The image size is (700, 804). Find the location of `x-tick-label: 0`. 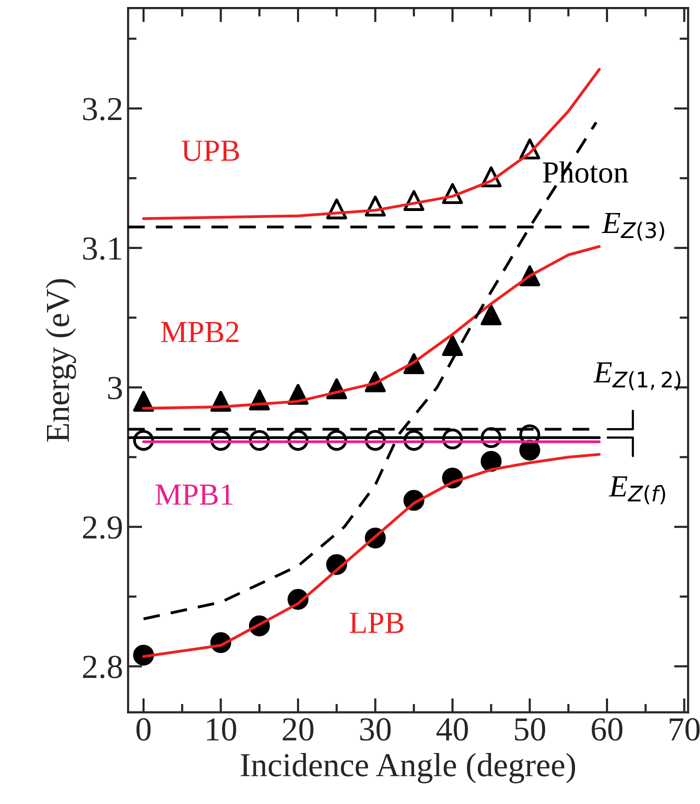

x-tick-label: 0 is located at coordinates (143, 729).